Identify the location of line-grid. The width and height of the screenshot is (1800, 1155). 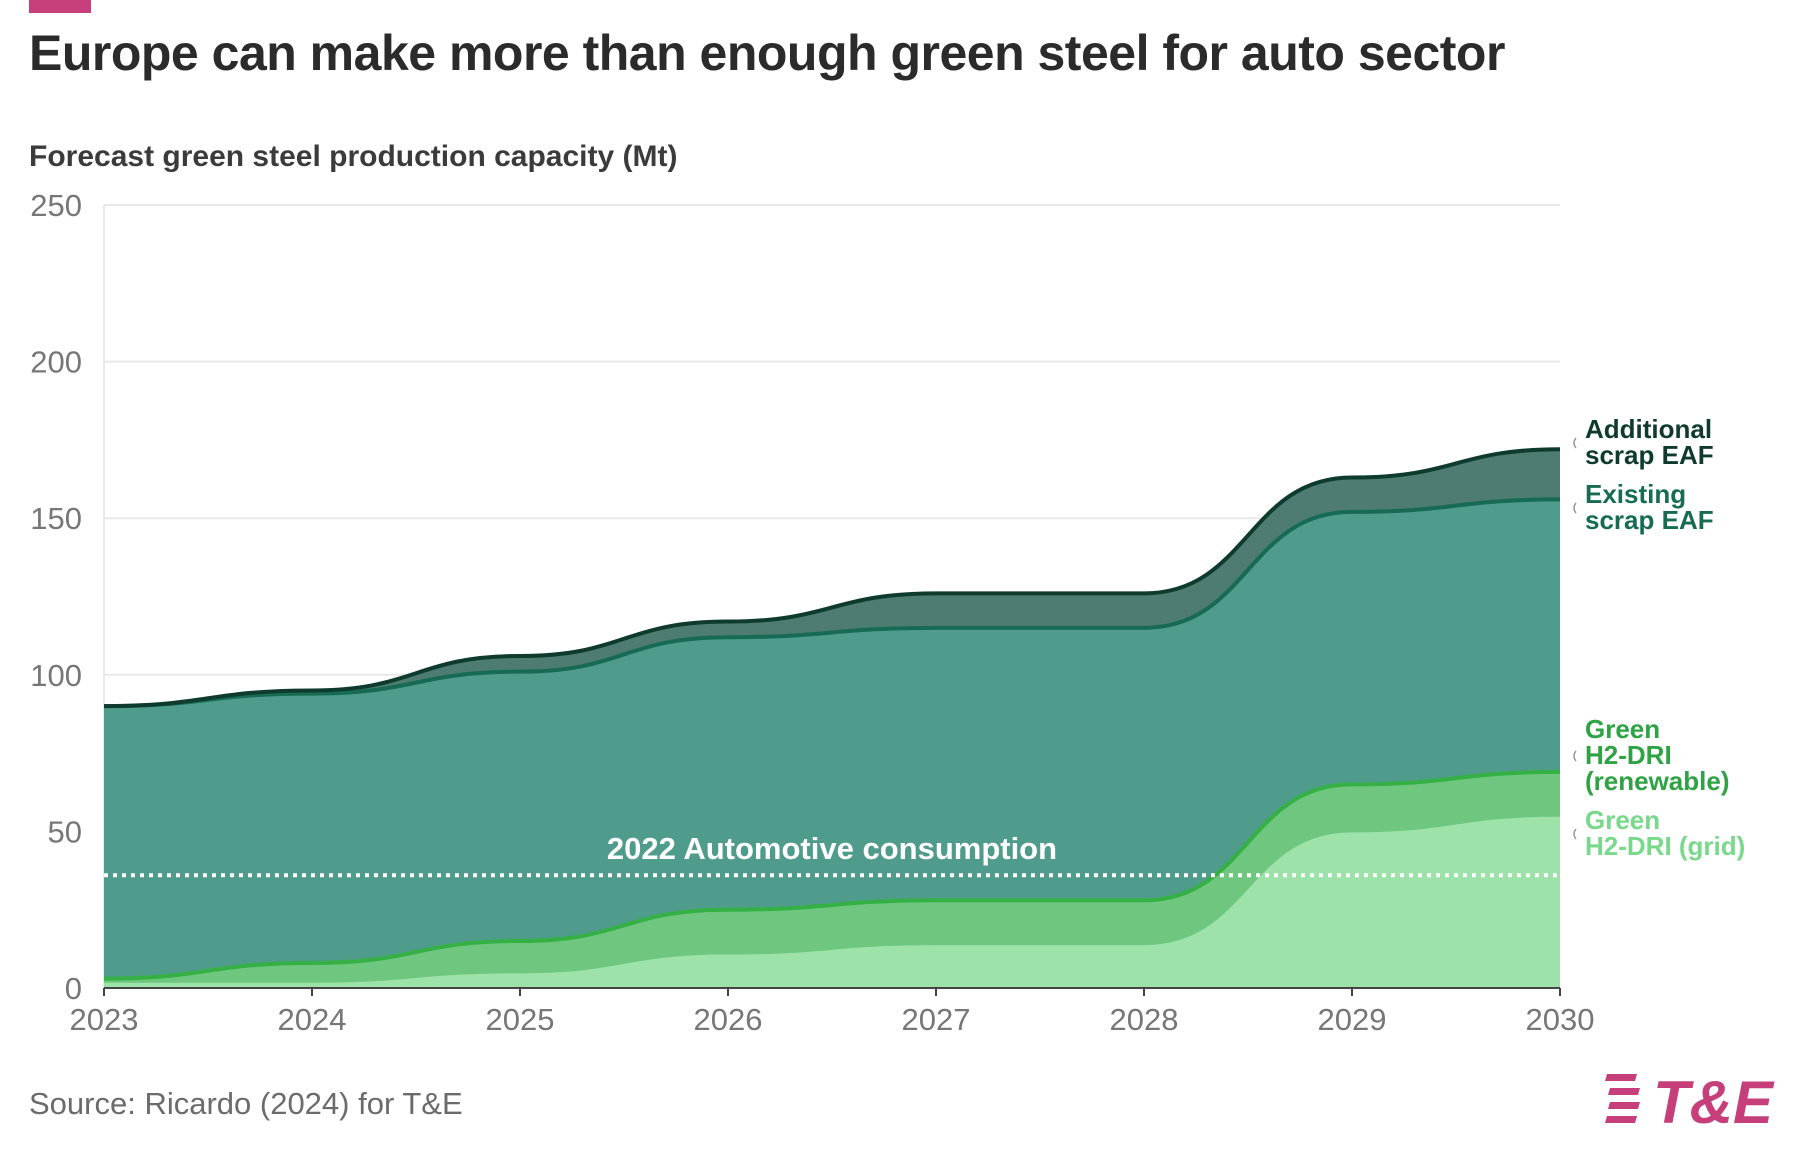
(832, 898).